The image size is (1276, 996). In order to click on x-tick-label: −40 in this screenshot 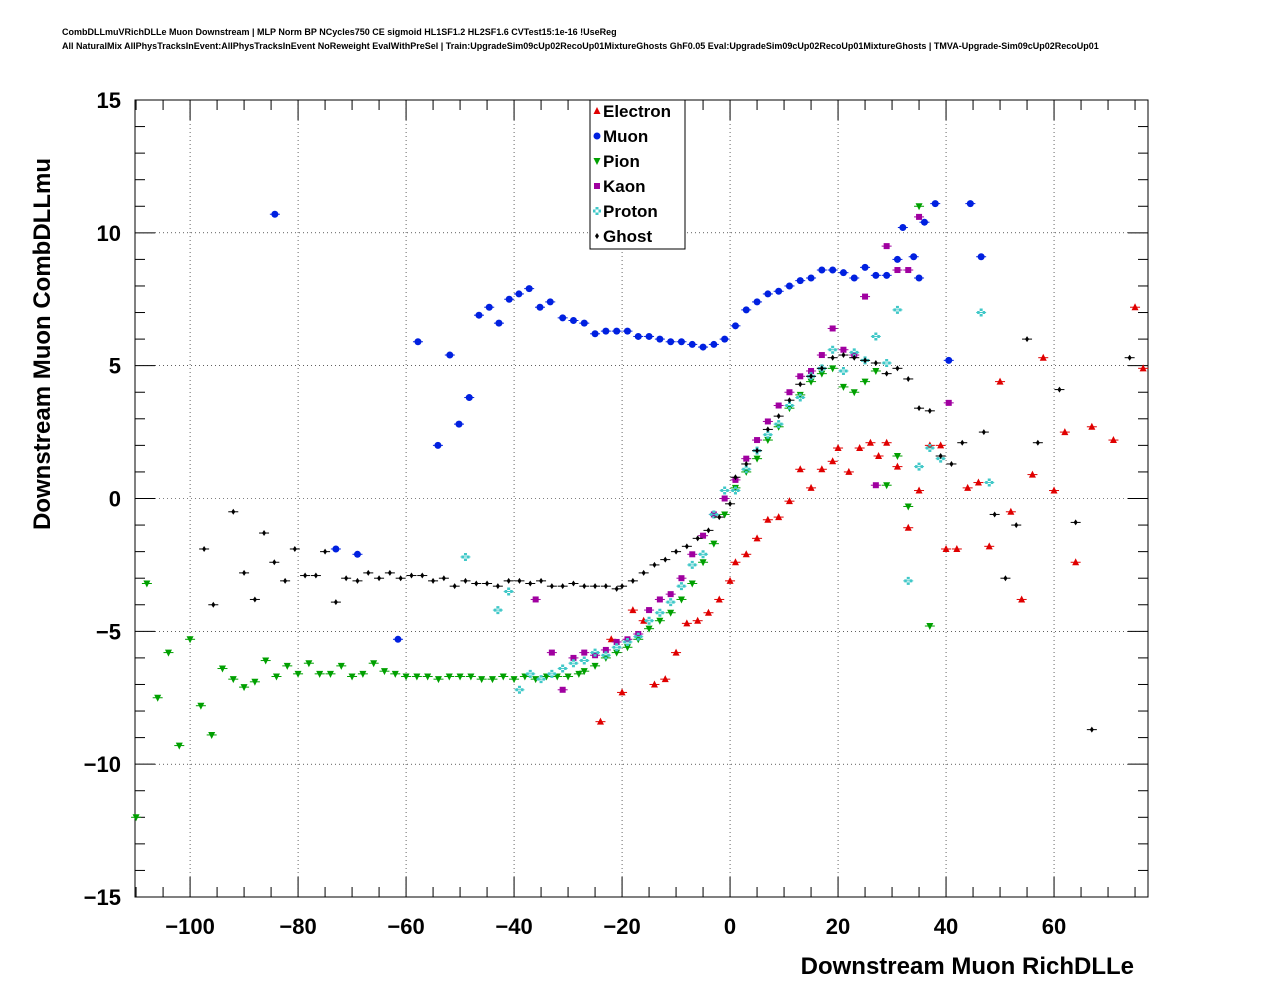, I will do `click(513, 926)`.